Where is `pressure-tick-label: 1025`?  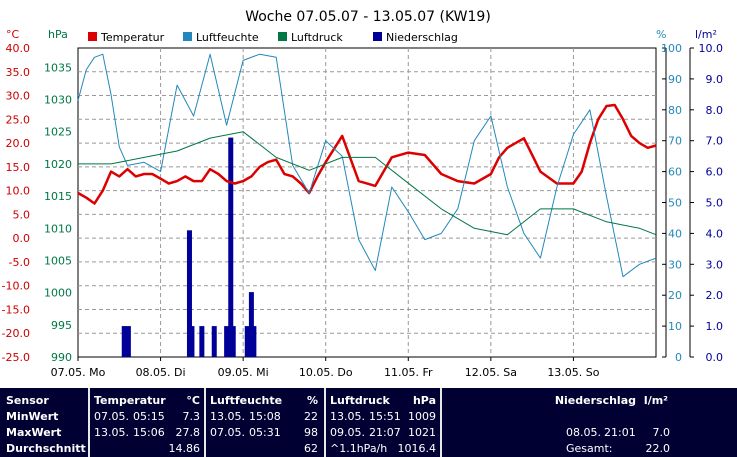
pressure-tick-label: 1025 is located at coordinates (58, 132).